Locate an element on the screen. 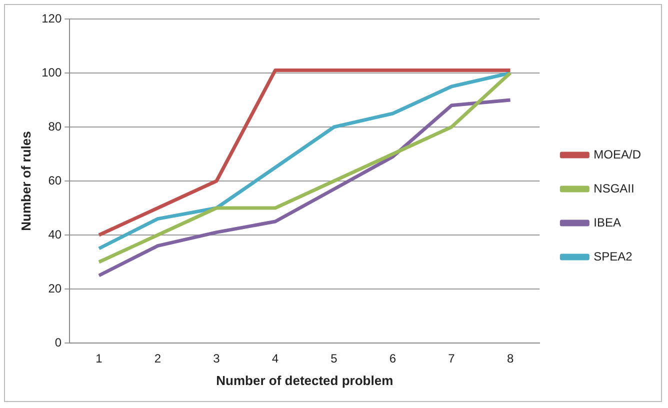 The width and height of the screenshot is (668, 408). x-tick-label: 6 is located at coordinates (392, 359).